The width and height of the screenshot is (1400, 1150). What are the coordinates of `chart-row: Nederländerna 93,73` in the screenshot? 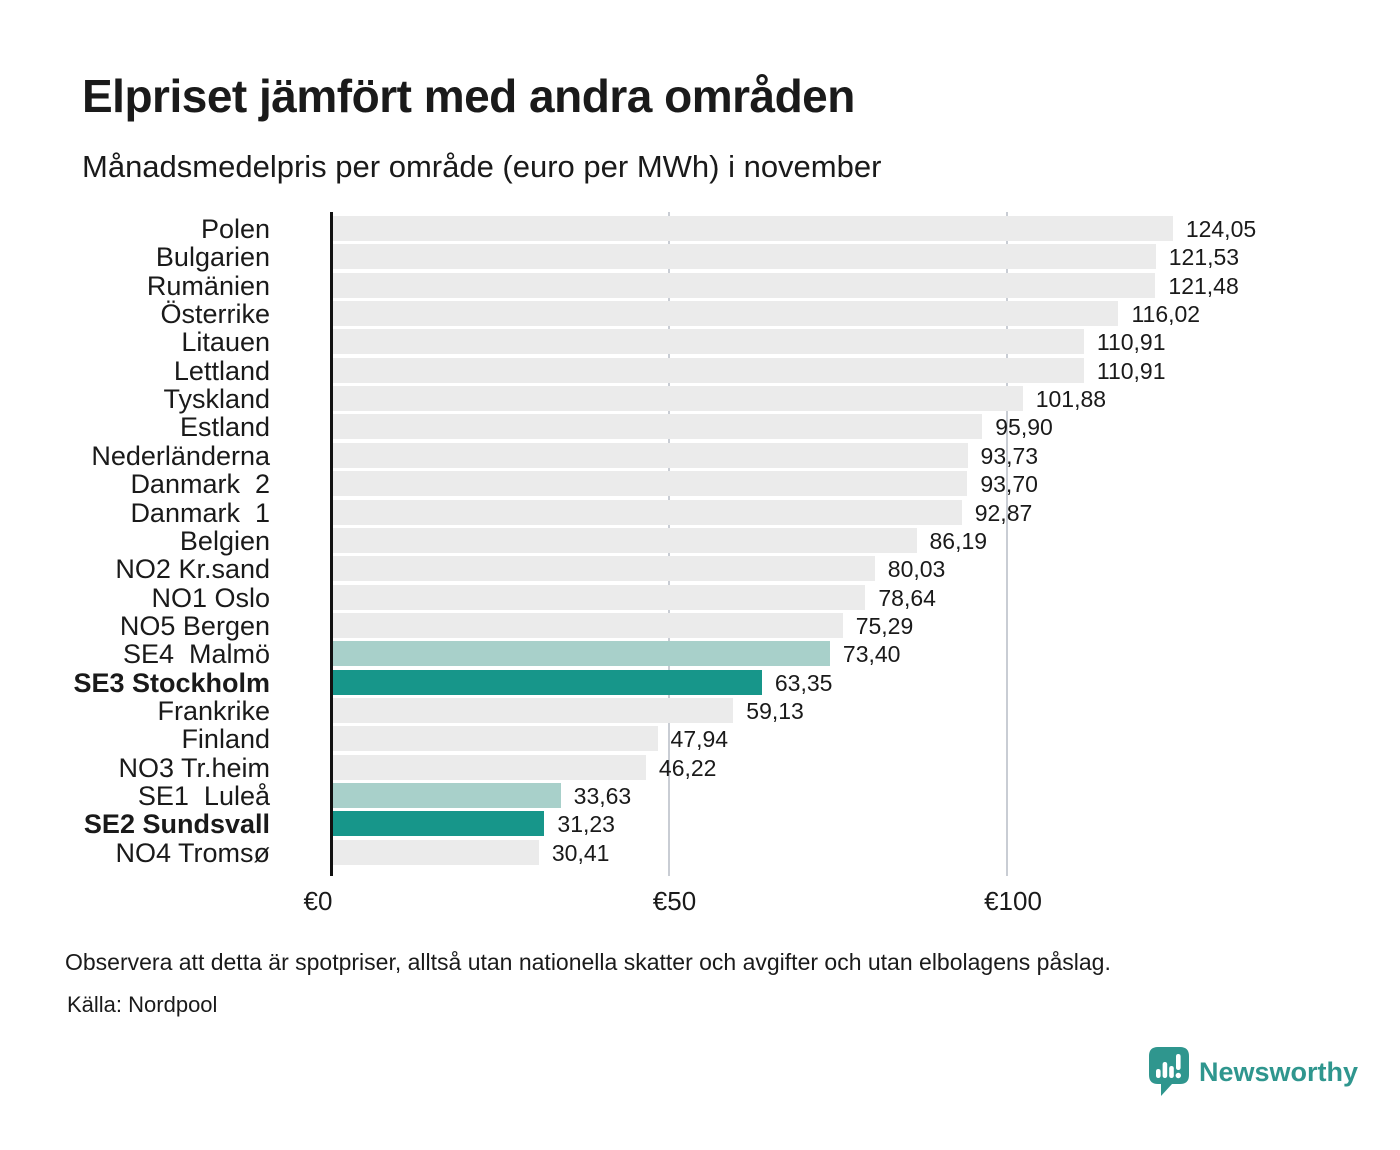 It's located at (700, 455).